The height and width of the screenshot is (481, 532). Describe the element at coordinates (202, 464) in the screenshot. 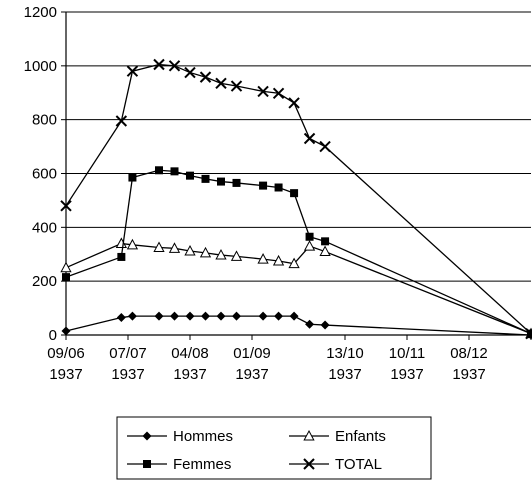

I see `legend-label: Femmes` at that location.